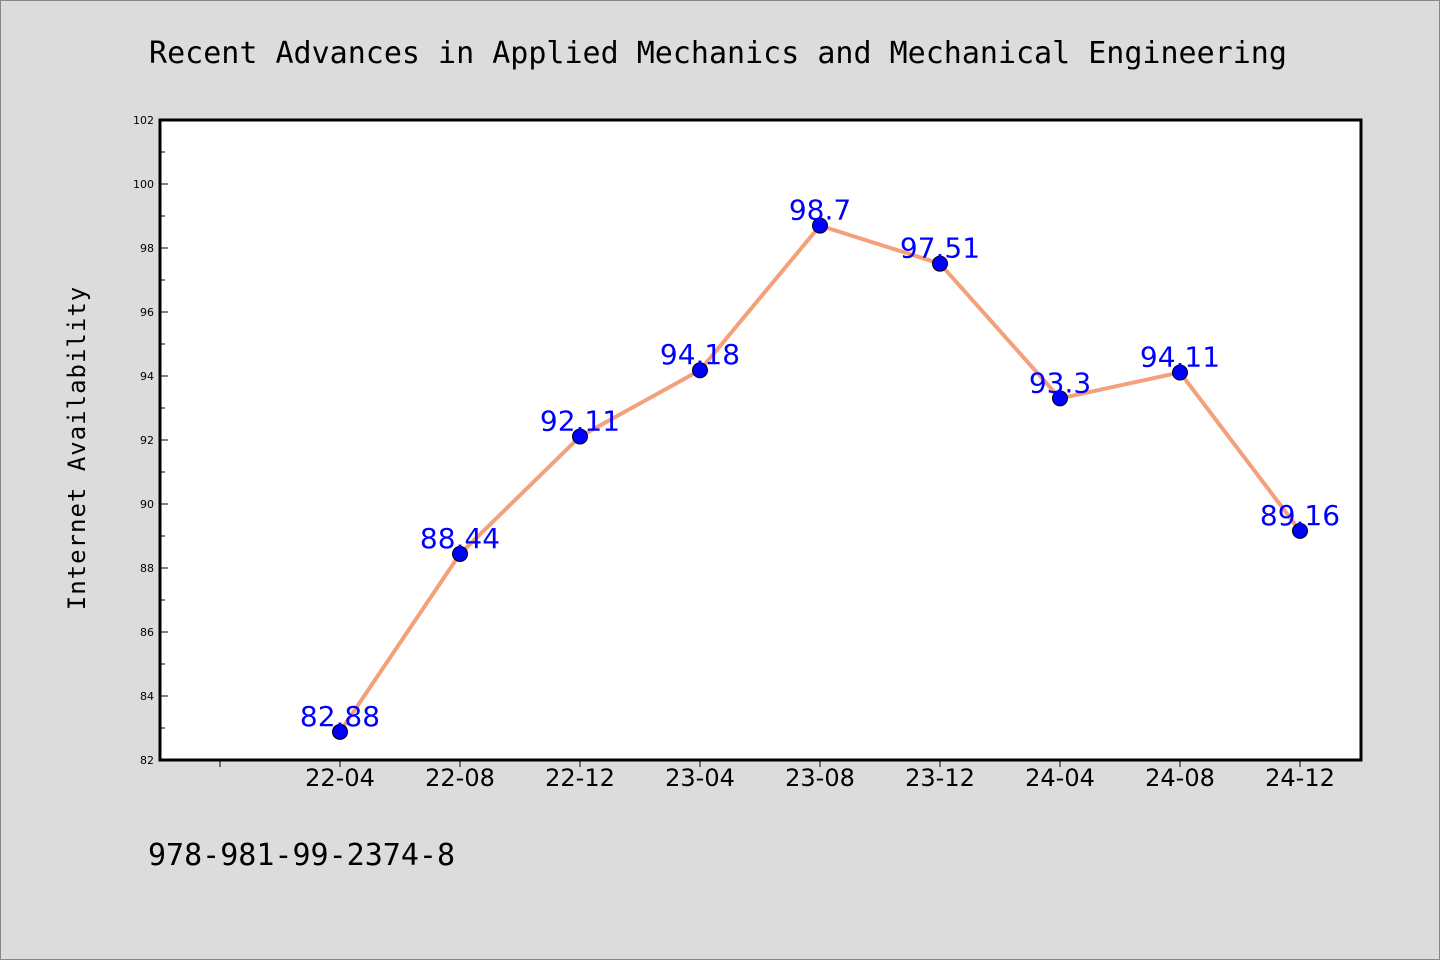 This screenshot has height=960, width=1440. I want to click on x-tick-label: 23-12, so click(940, 778).